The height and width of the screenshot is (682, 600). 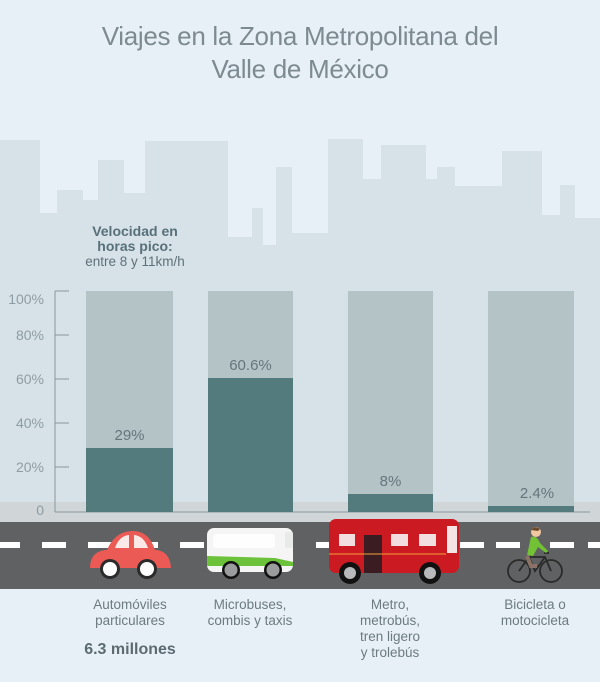 I want to click on bar-metro, so click(x=390, y=401).